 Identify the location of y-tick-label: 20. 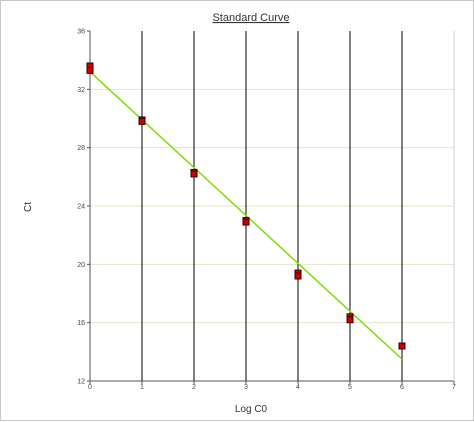
(81, 265).